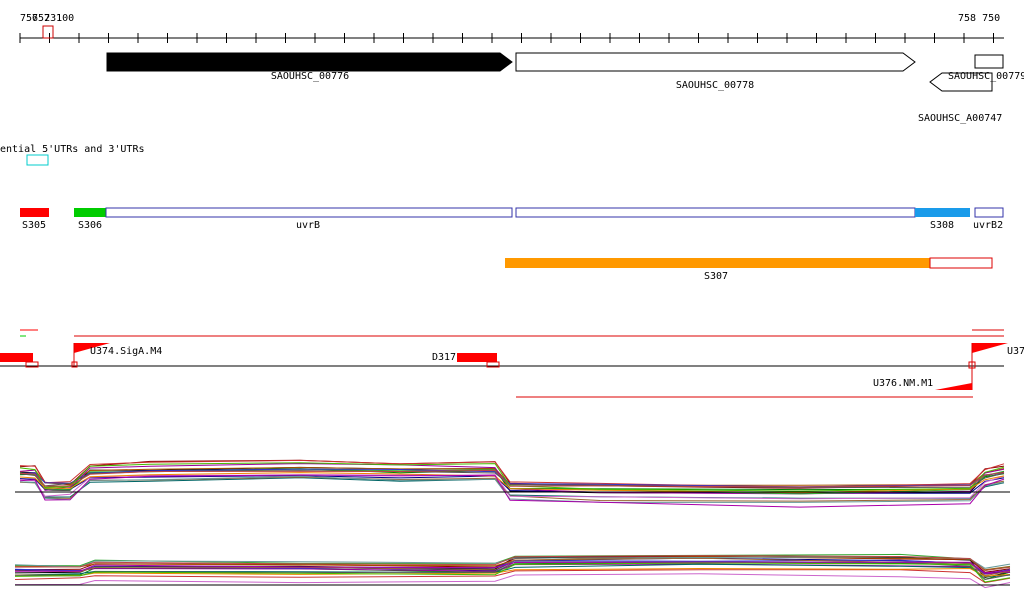  What do you see at coordinates (942, 225) in the screenshot?
I see `feature-label: S308` at bounding box center [942, 225].